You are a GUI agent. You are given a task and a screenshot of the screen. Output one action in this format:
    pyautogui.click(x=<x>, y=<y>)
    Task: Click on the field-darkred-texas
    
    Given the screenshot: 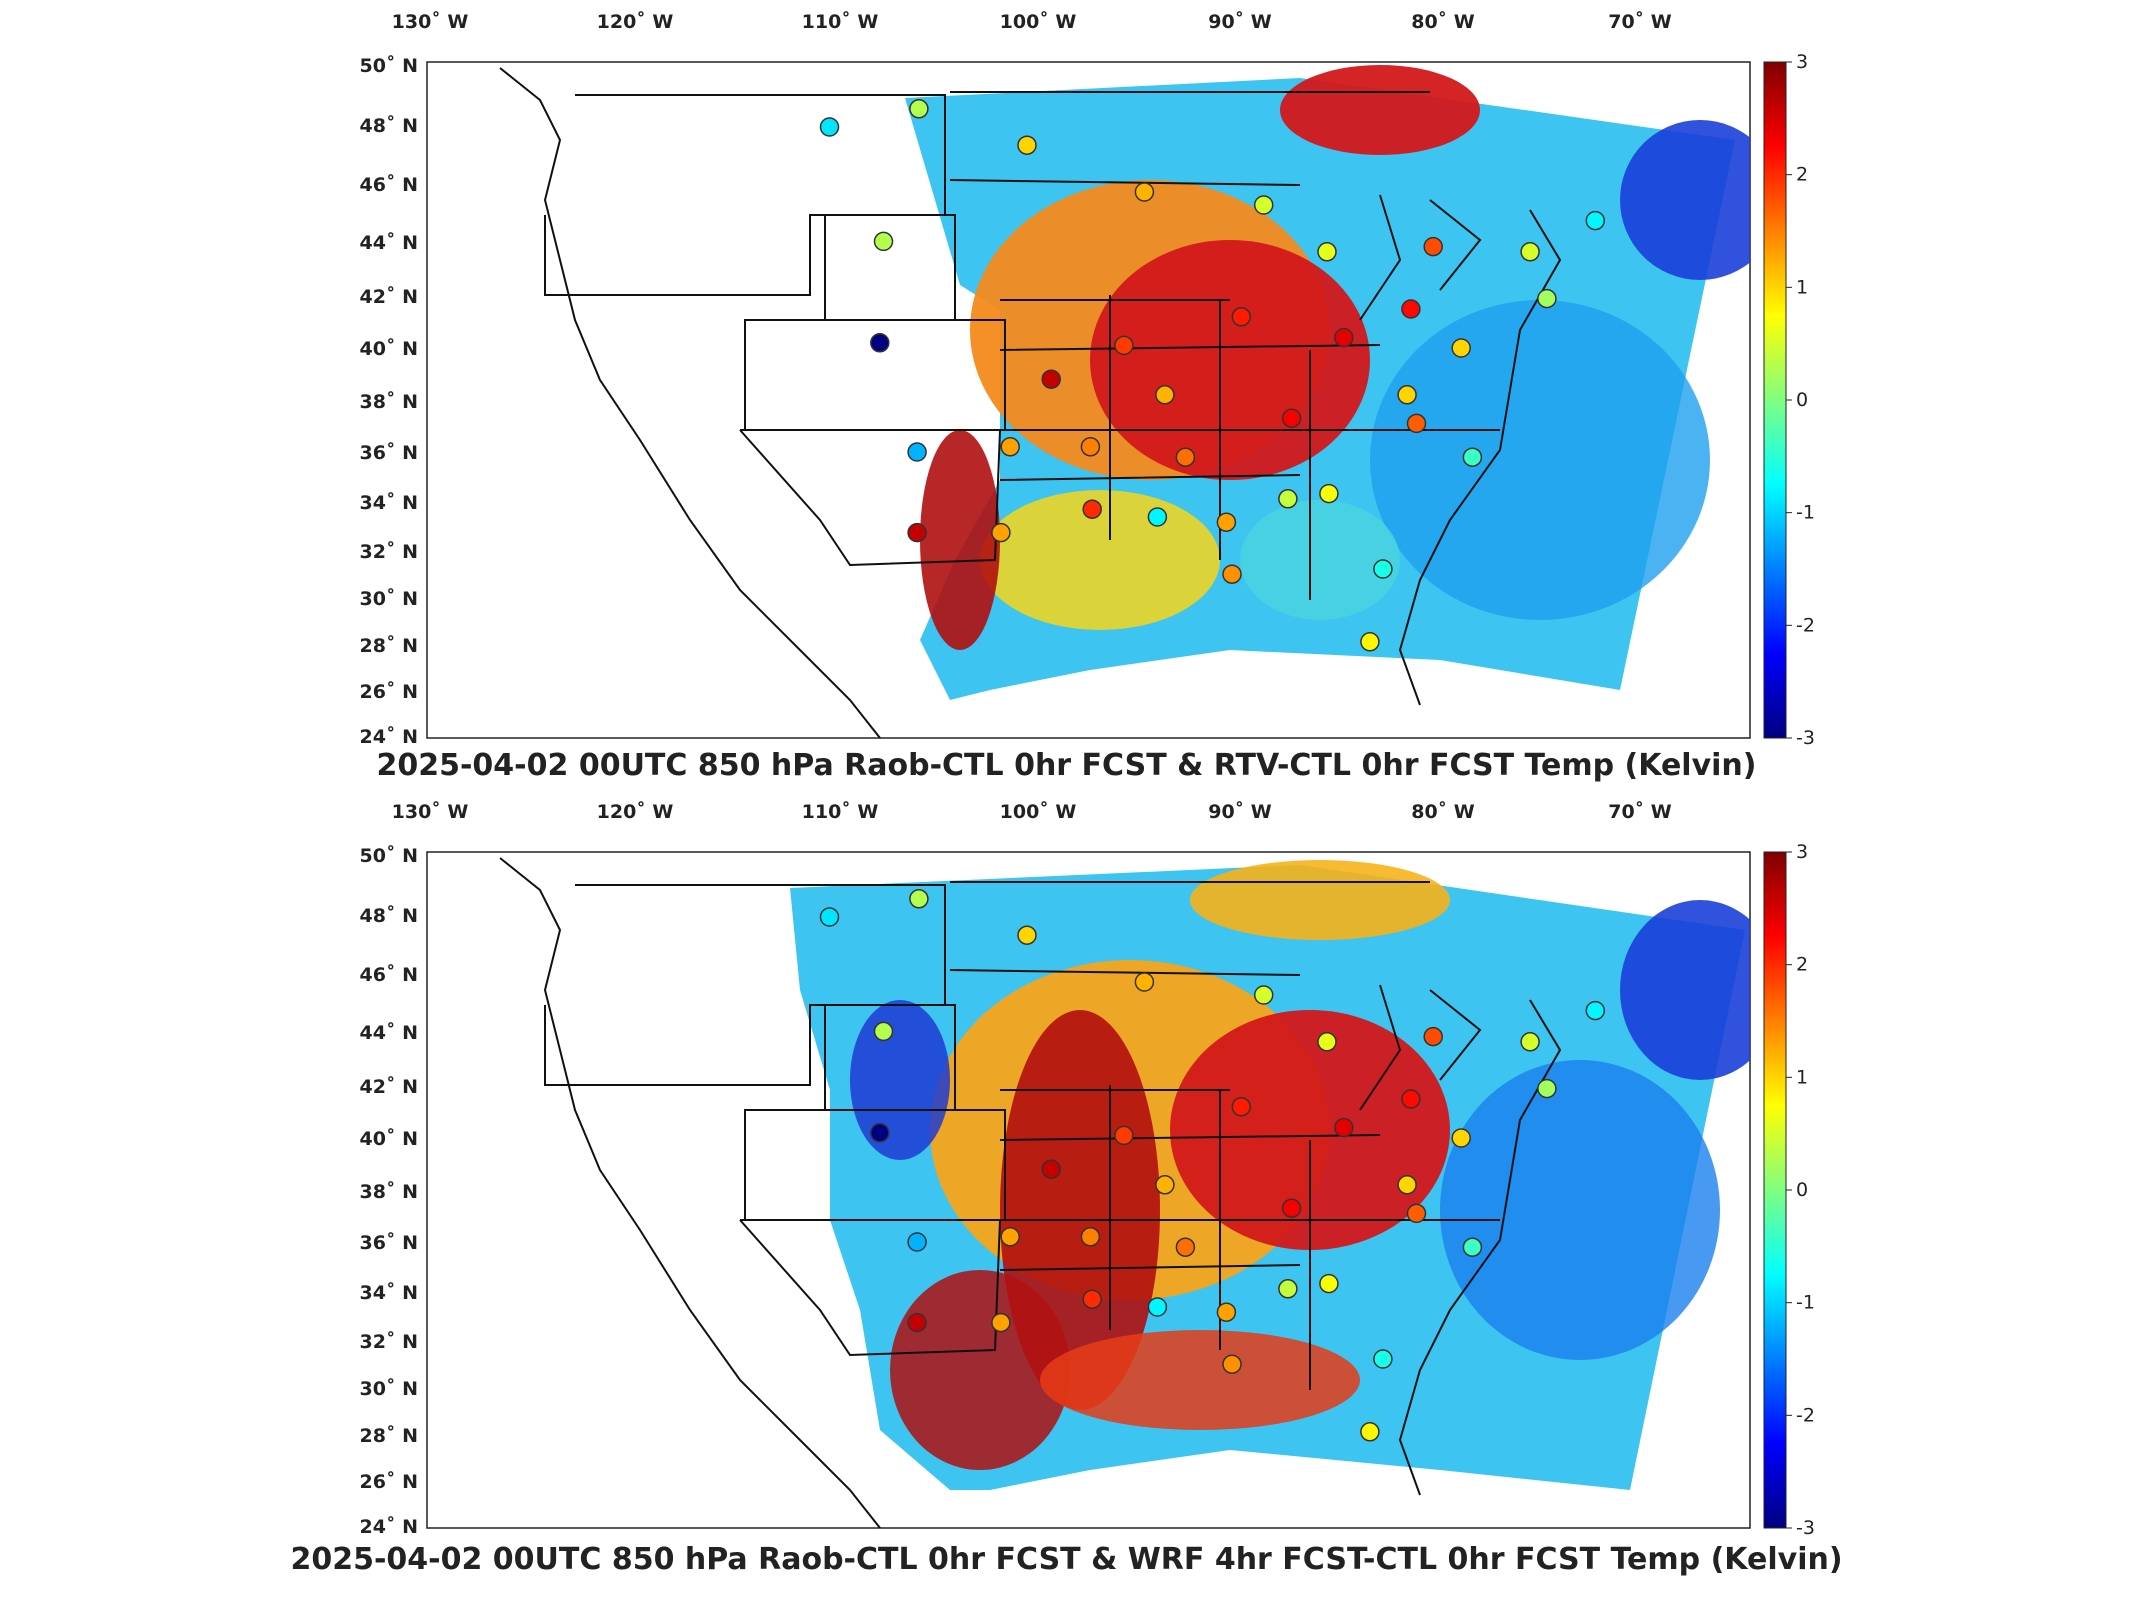 What is the action you would take?
    pyautogui.click(x=960, y=540)
    